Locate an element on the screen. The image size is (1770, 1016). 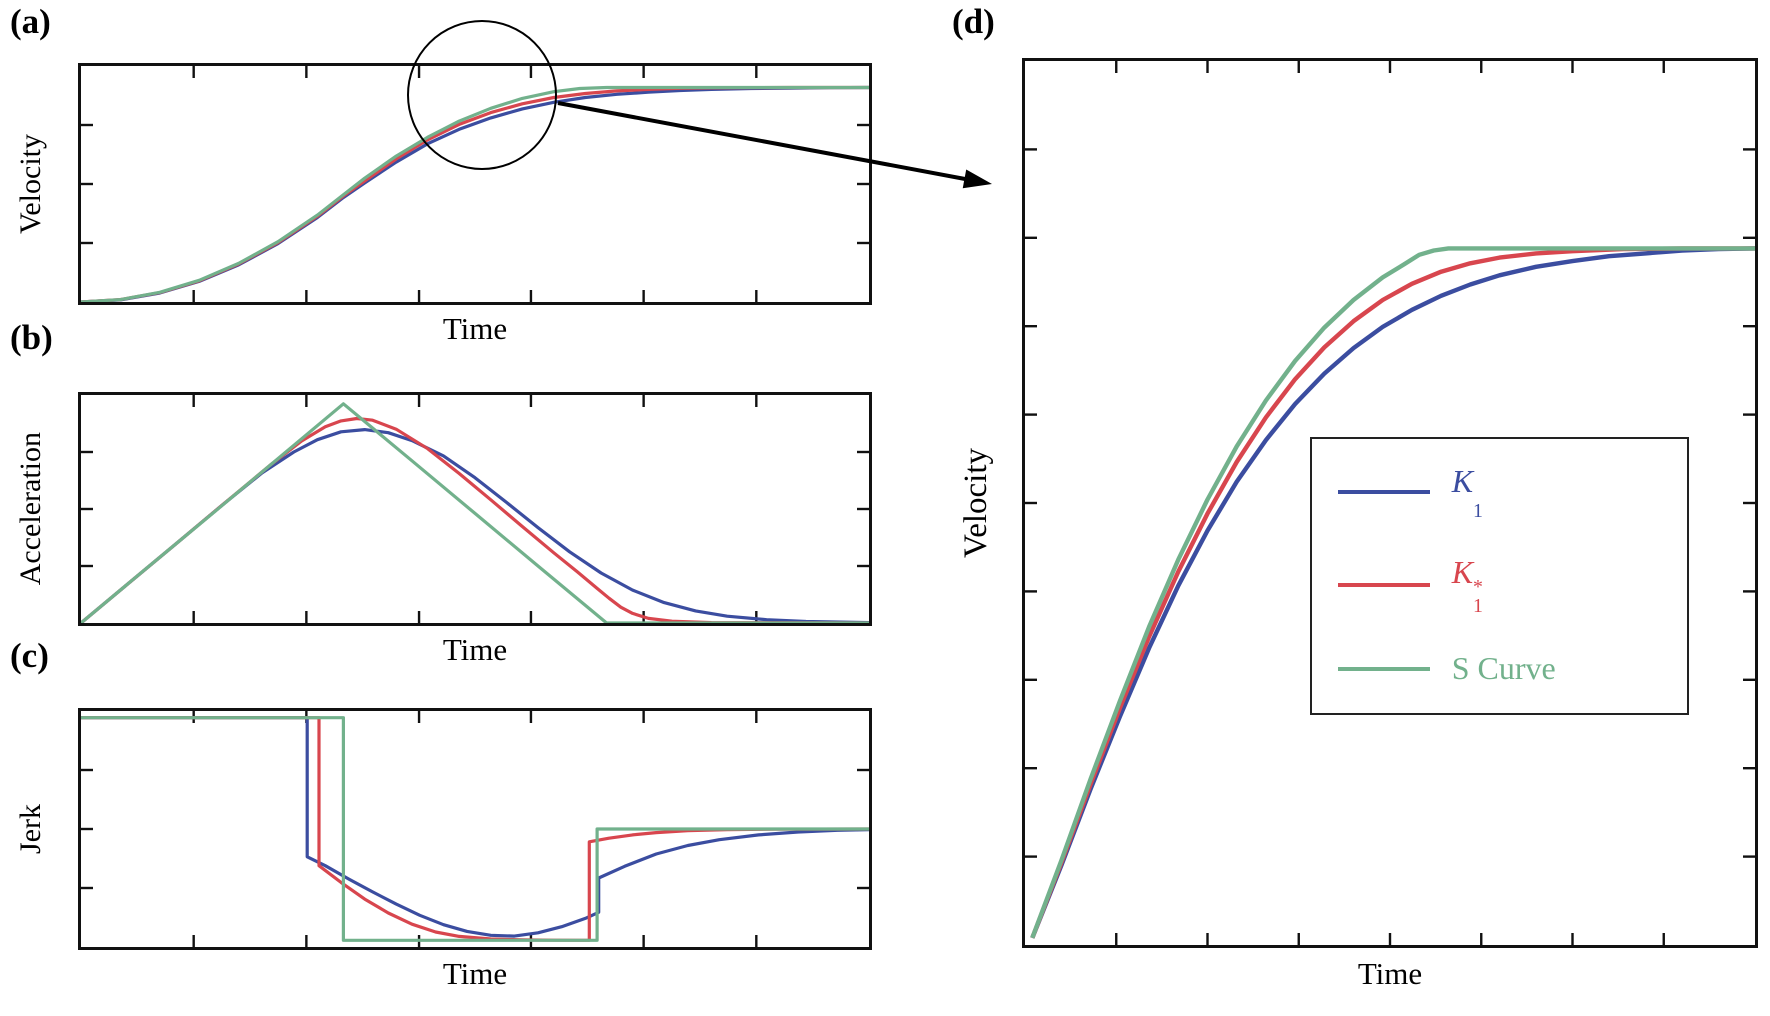
legend-line-s-curve is located at coordinates (1383, 669).